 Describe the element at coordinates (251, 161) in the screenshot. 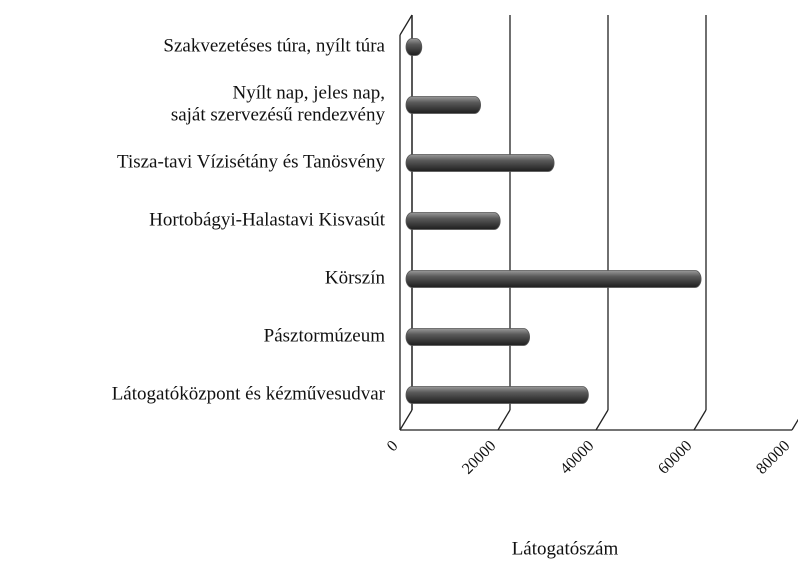

I see `y-tick-label: Tisza-tavi Vízisétány és Tanösvény` at that location.